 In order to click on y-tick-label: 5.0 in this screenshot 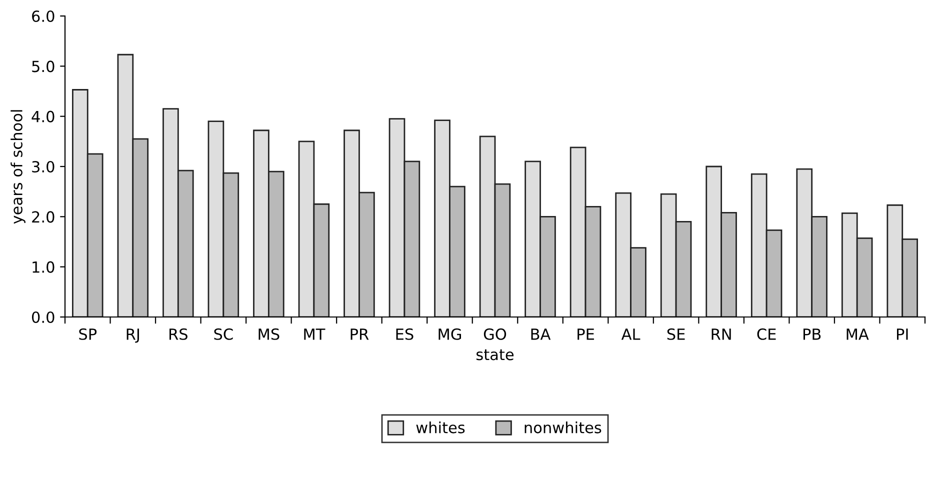, I will do `click(43, 66)`.